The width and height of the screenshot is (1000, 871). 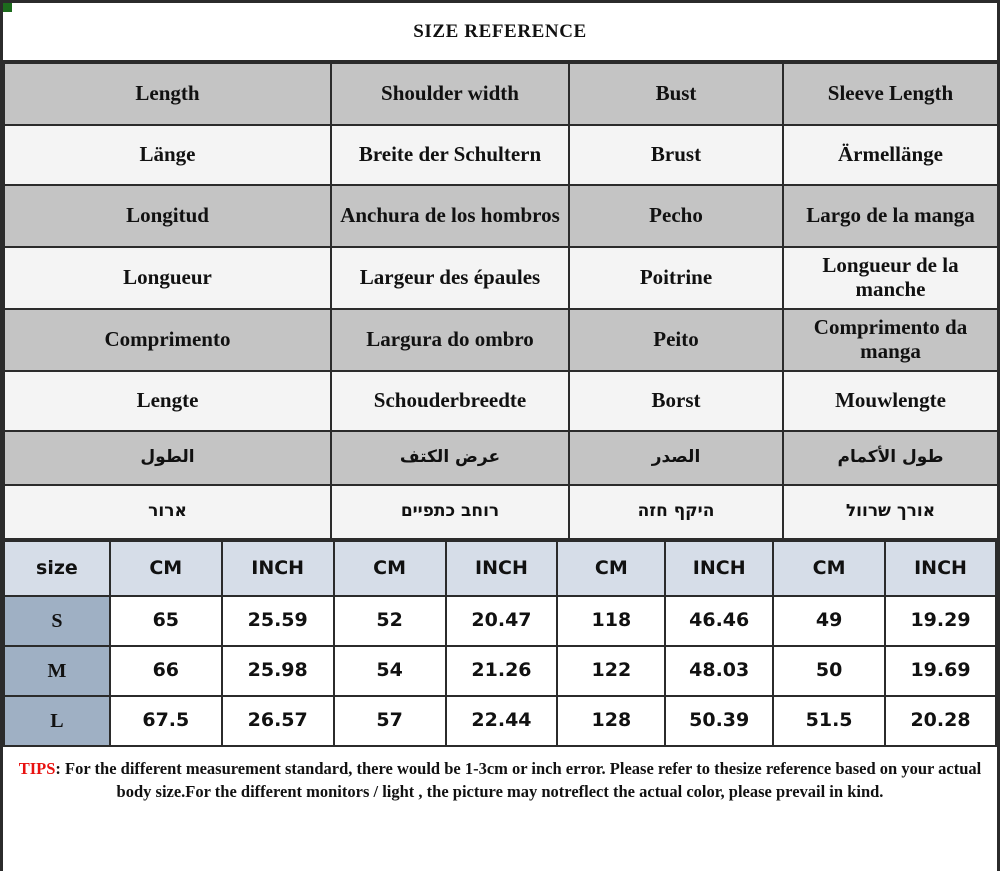 I want to click on lang-cell-french-0: Longueur, so click(x=167, y=278).